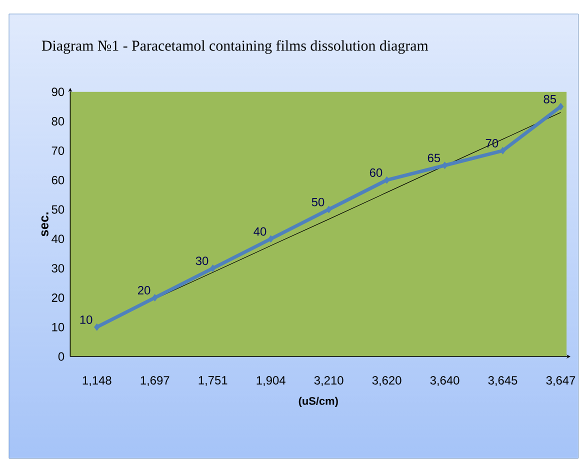 The height and width of the screenshot is (459, 579). Describe the element at coordinates (58, 121) in the screenshot. I see `y-tick-label: 80` at that location.